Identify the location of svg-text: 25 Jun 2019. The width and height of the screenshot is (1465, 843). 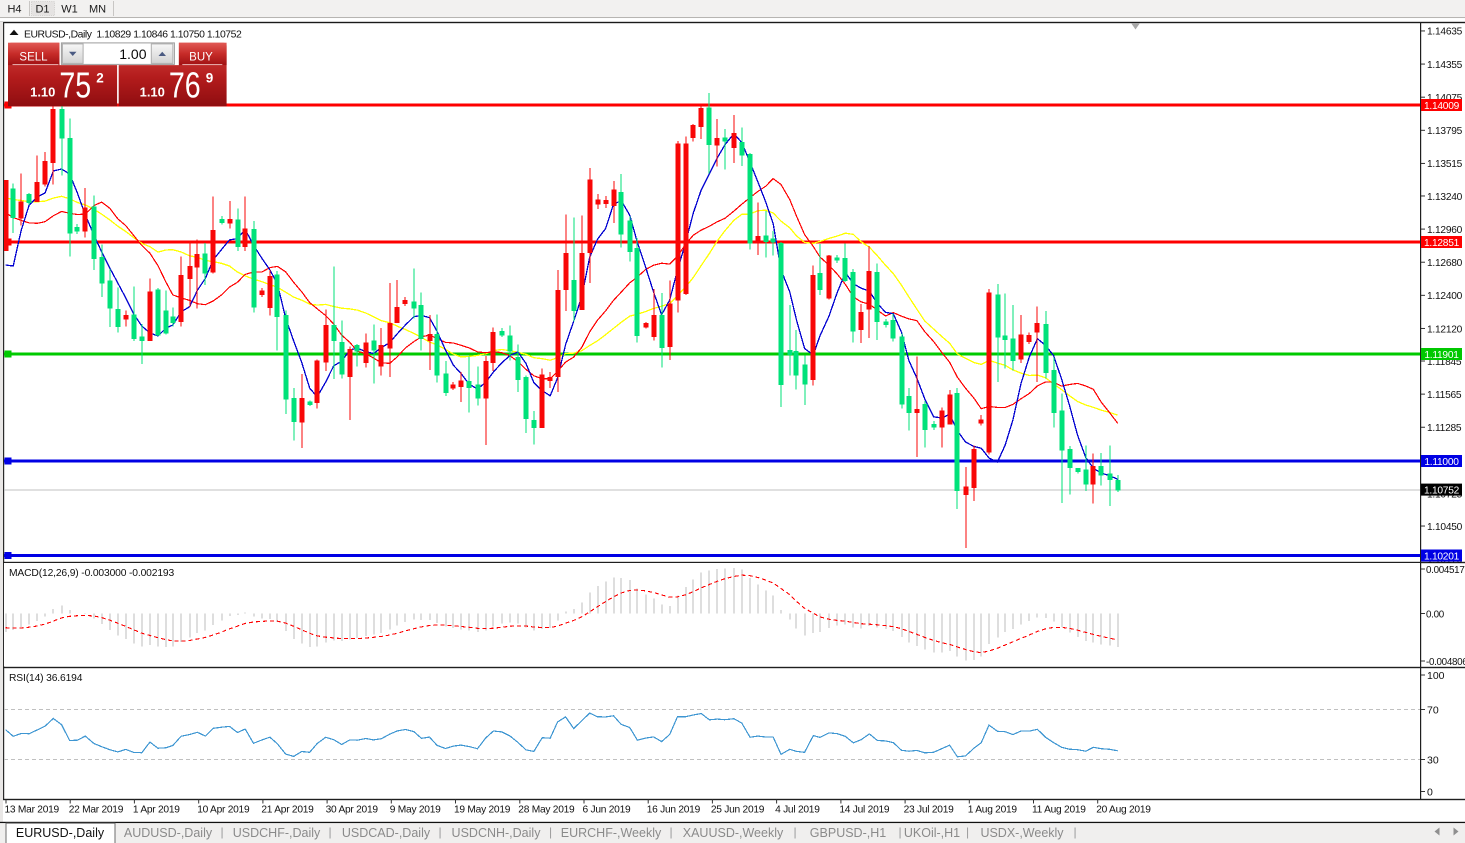
(738, 810).